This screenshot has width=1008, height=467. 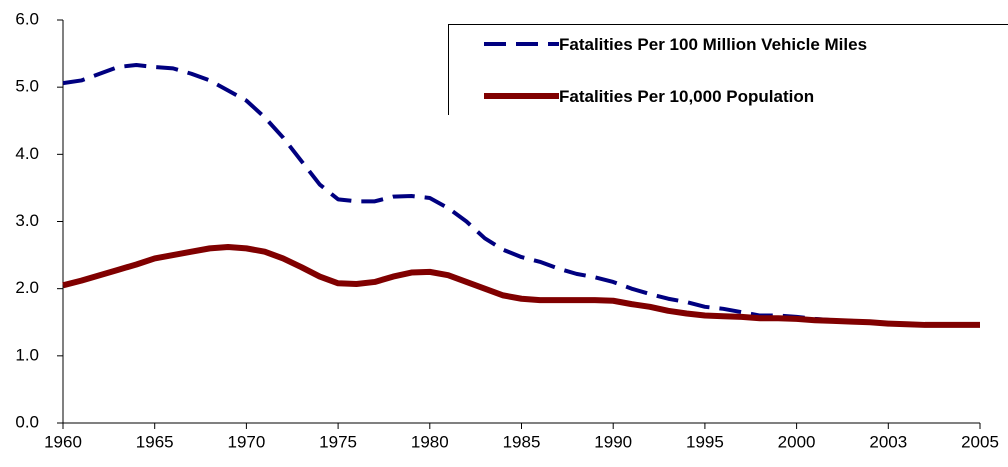 What do you see at coordinates (63, 441) in the screenshot?
I see `x-tick-label: 1960` at bounding box center [63, 441].